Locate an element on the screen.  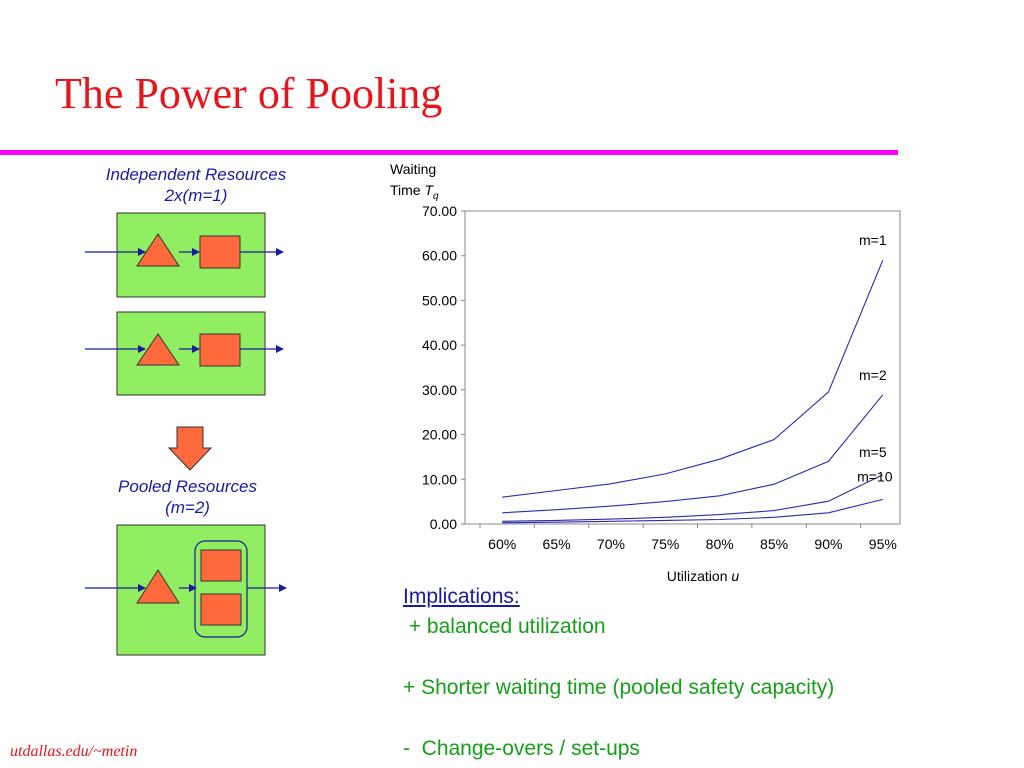
series-label: m=5 is located at coordinates (873, 452).